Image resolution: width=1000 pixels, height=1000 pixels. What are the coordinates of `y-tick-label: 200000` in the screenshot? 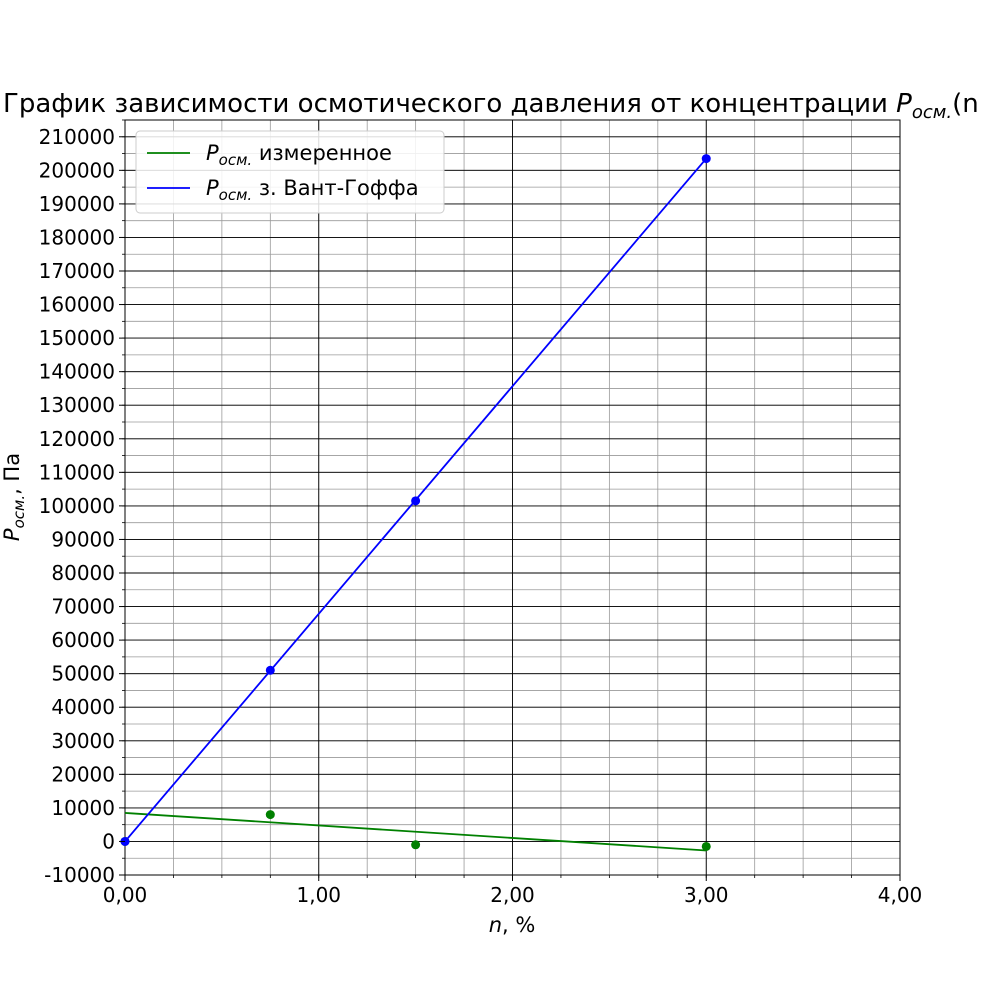 It's located at (77, 170).